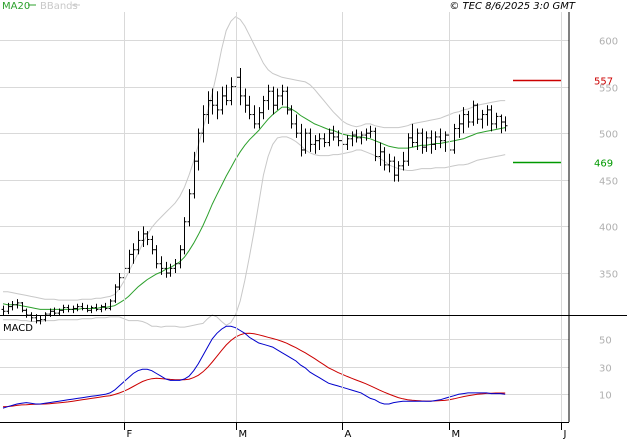 The height and width of the screenshot is (440, 627). What do you see at coordinates (59, 6) in the screenshot?
I see `legend-bbands-label: BBands` at bounding box center [59, 6].